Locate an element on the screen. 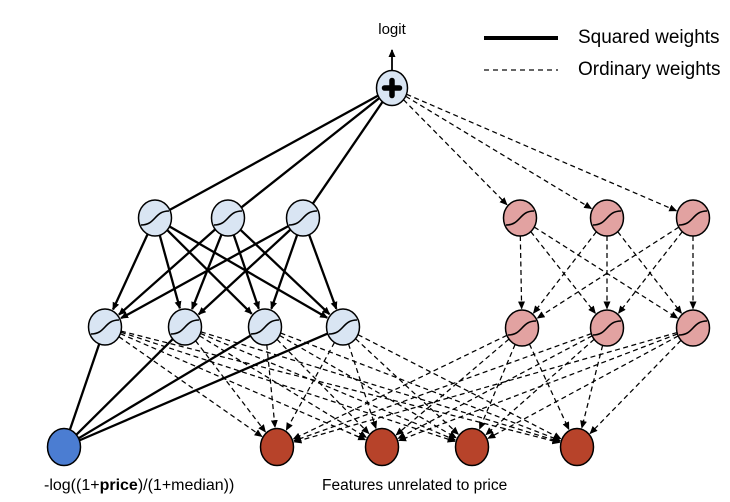 This screenshot has height=502, width=730. price-label-suffix: )/(1+median)) is located at coordinates (186, 485).